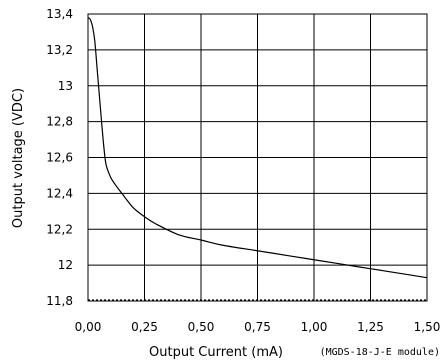  I want to click on y-tick-label: 12,8, so click(59, 122).